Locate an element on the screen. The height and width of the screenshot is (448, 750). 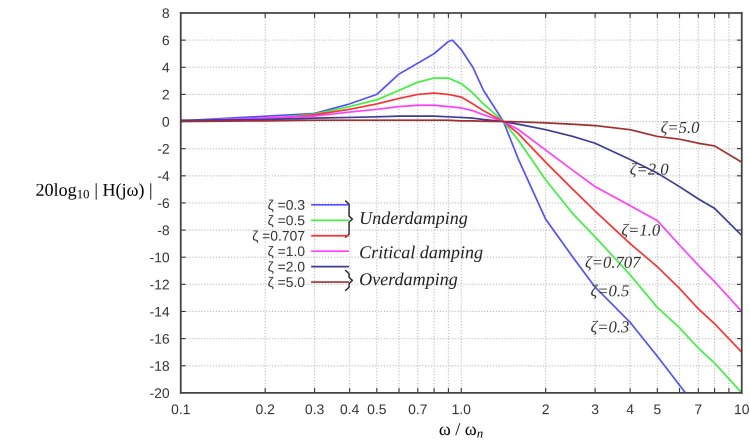
legend-label: ζ =1.0 is located at coordinates (286, 252).